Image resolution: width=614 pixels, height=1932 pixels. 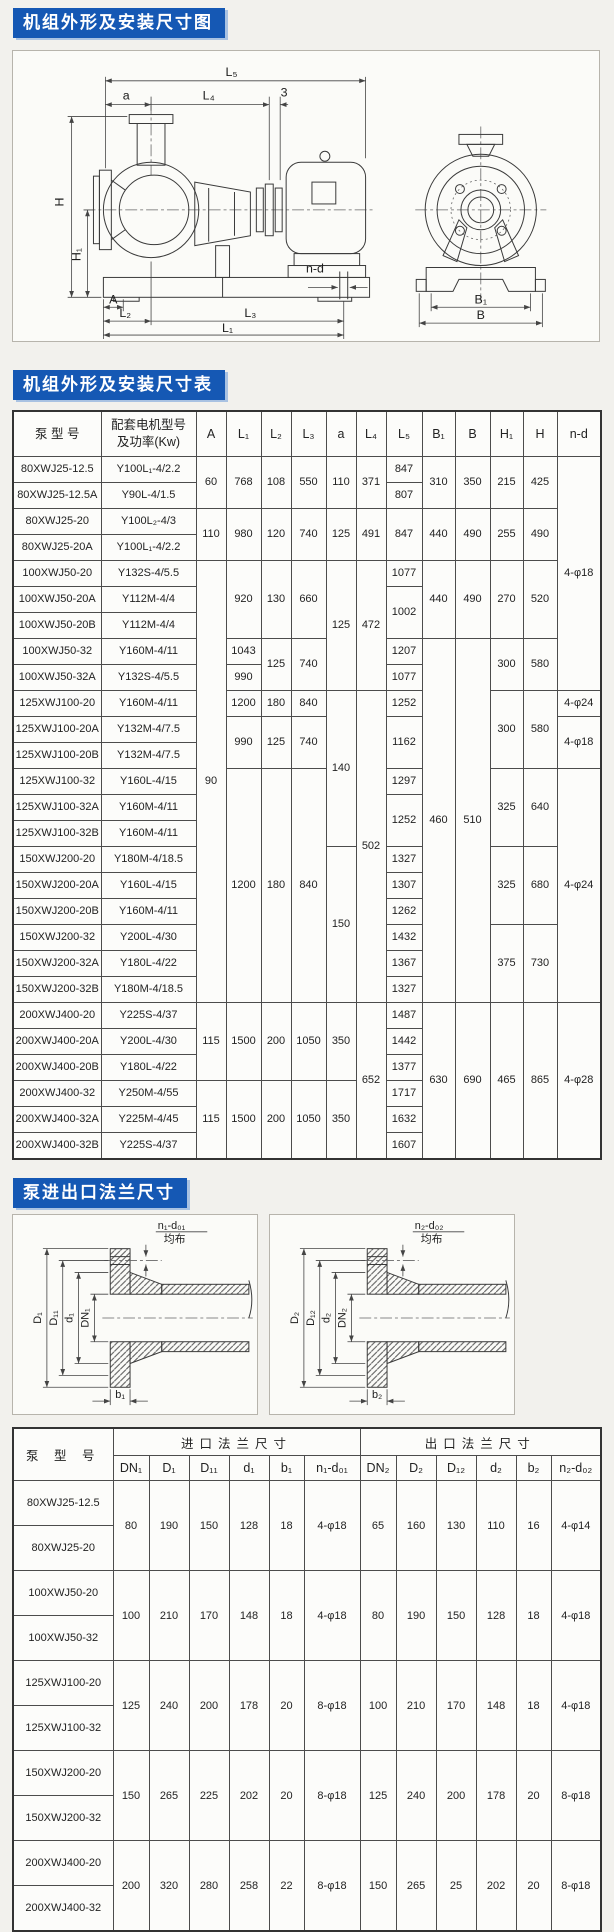 What do you see at coordinates (496, 1795) in the screenshot?
I see `value-cell: 178` at bounding box center [496, 1795].